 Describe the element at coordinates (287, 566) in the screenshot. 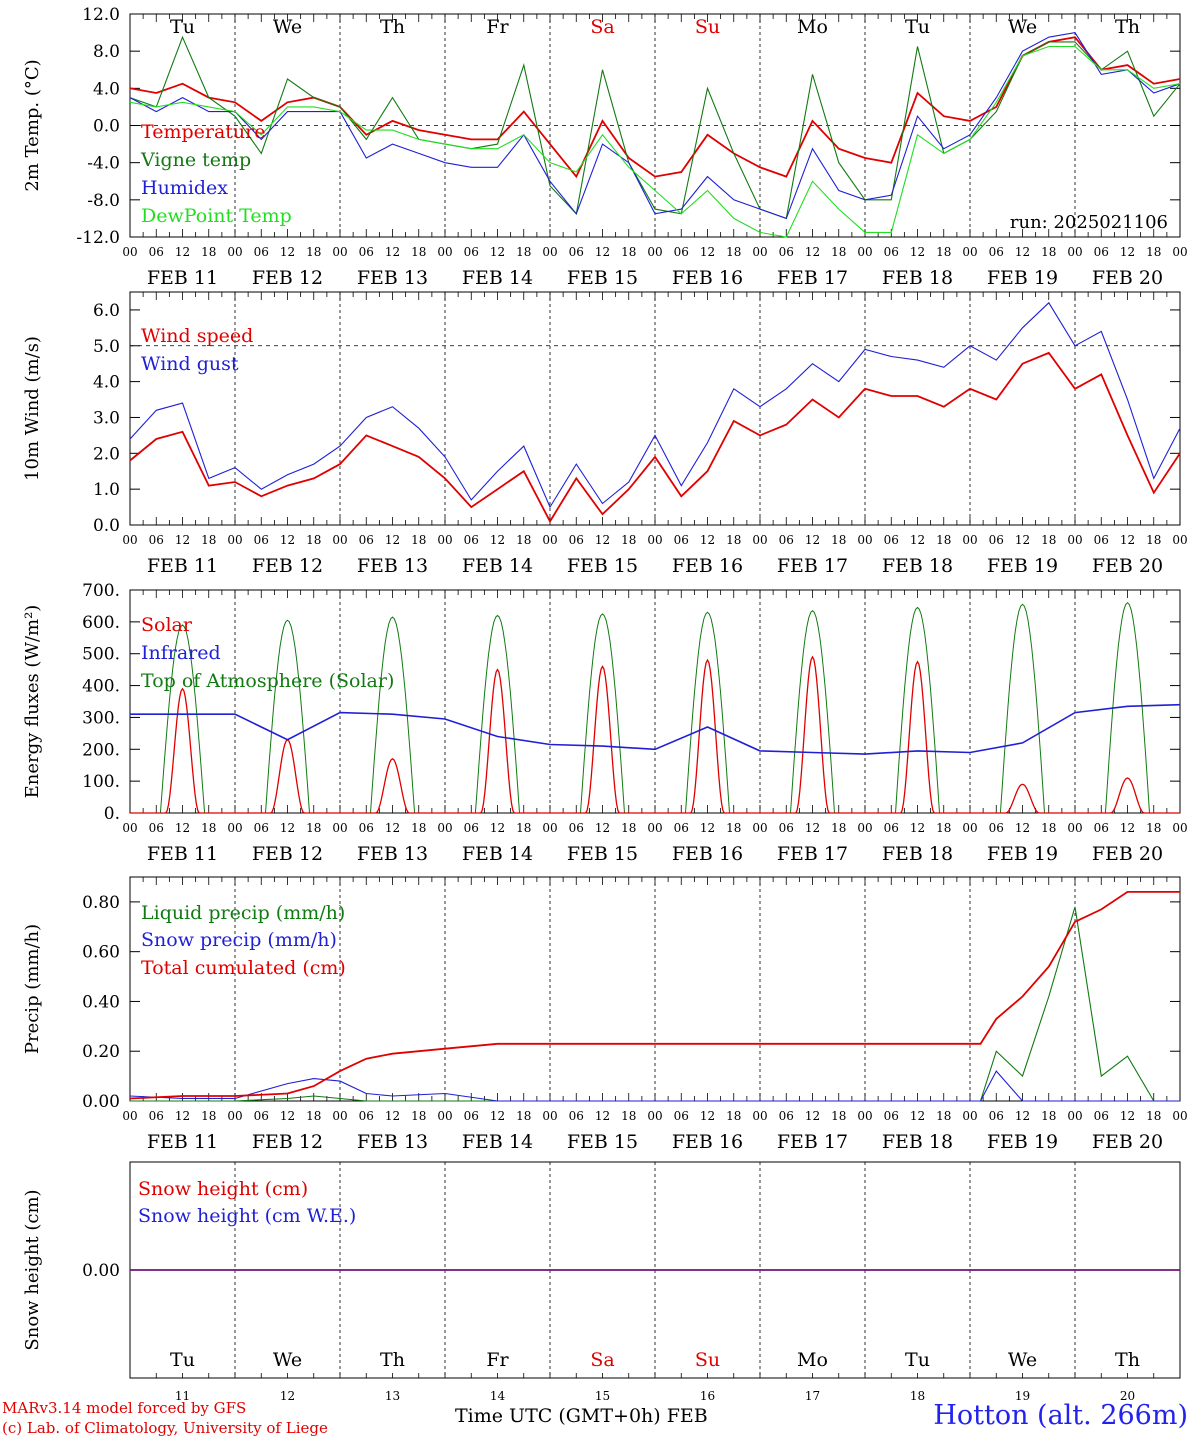

I see `date-label: FEB 12` at that location.